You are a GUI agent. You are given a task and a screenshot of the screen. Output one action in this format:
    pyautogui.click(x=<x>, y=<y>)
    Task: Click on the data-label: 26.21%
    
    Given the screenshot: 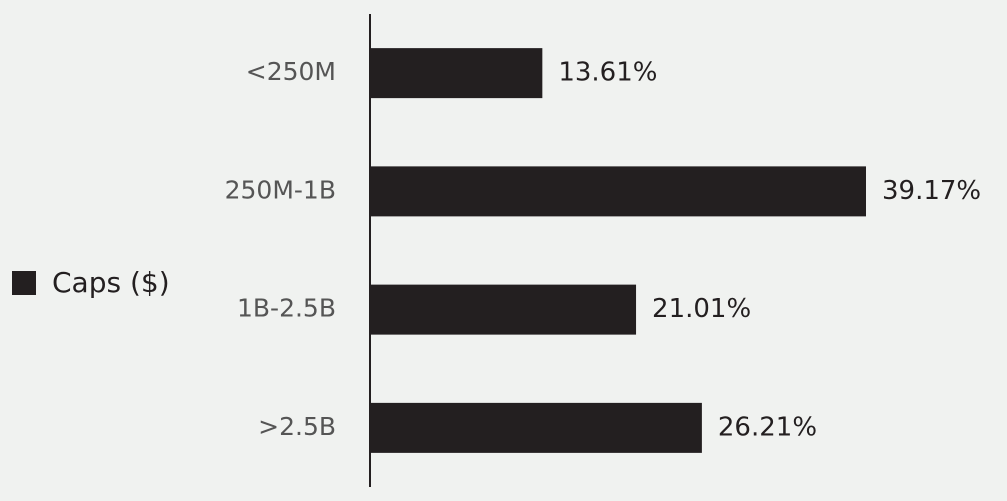 What is the action you would take?
    pyautogui.click(x=767, y=427)
    